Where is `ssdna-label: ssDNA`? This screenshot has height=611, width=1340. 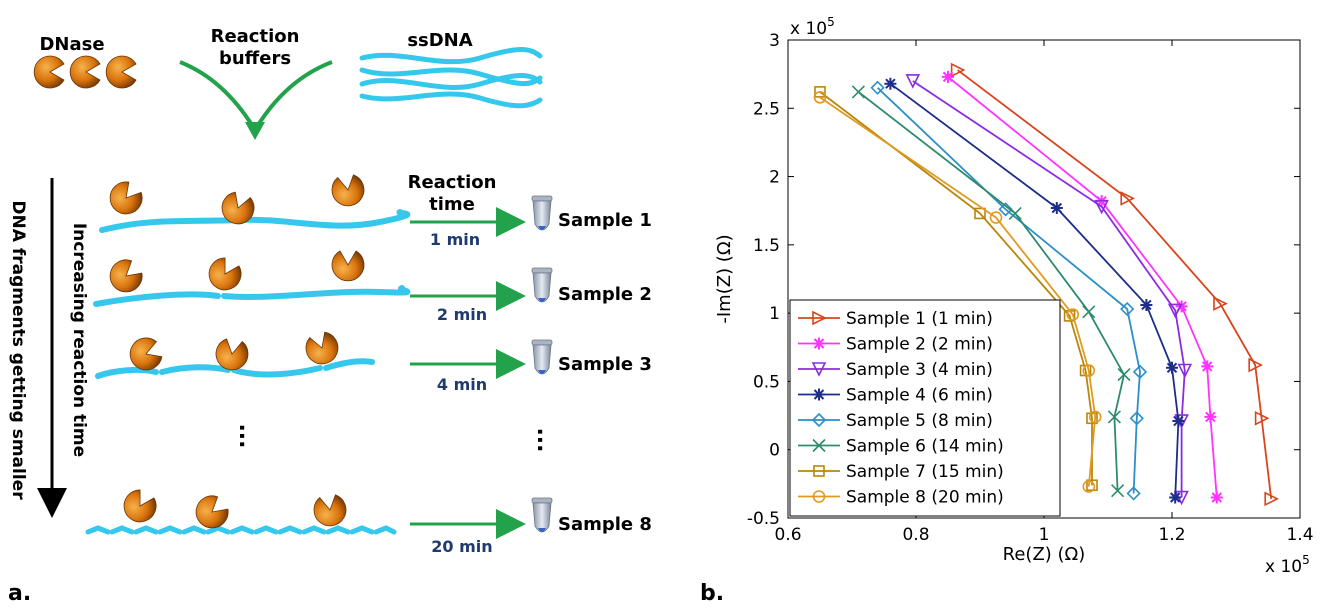
ssdna-label: ssDNA is located at coordinates (439, 40).